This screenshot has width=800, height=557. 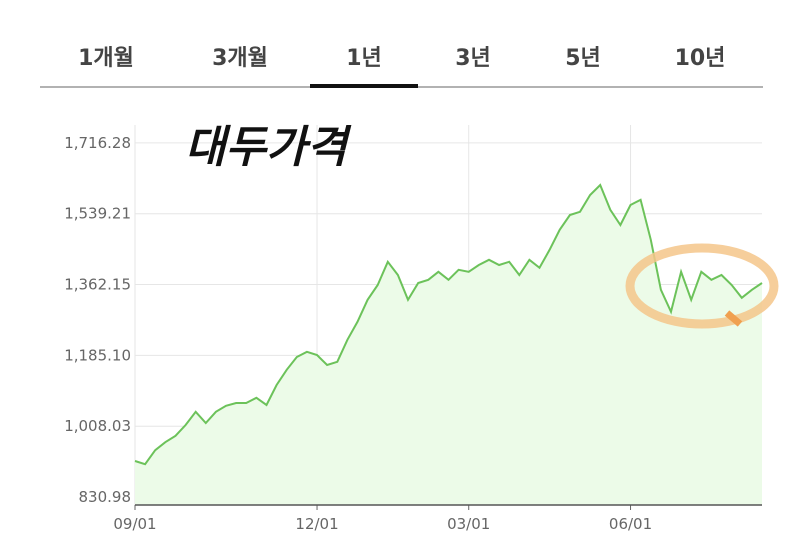 I want to click on x-tick-label: 03/01, so click(x=468, y=524).